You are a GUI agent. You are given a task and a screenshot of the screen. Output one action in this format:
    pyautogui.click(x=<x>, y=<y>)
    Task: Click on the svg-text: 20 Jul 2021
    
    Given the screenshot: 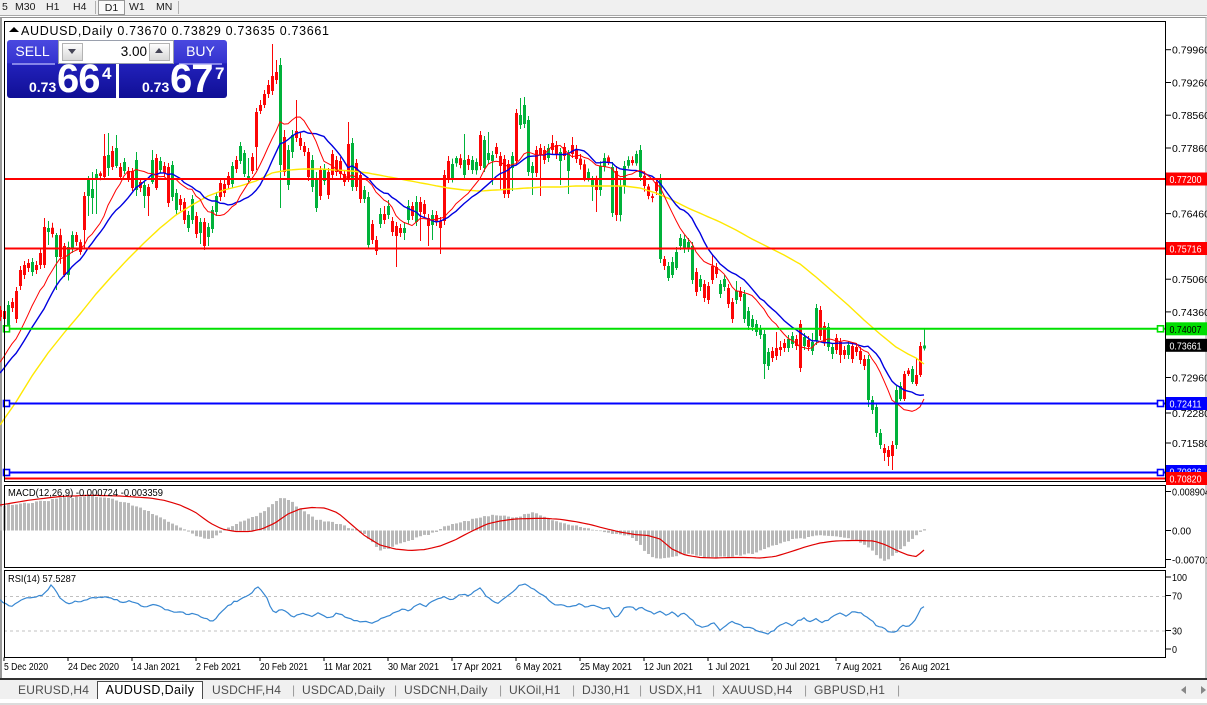 What is the action you would take?
    pyautogui.click(x=796, y=667)
    